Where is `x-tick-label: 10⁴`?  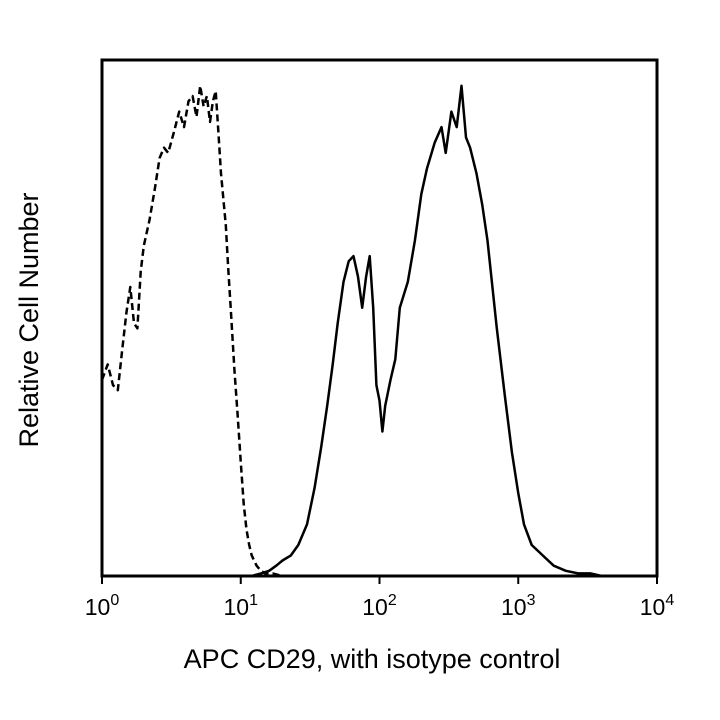
x-tick-label: 10⁴ is located at coordinates (657, 606).